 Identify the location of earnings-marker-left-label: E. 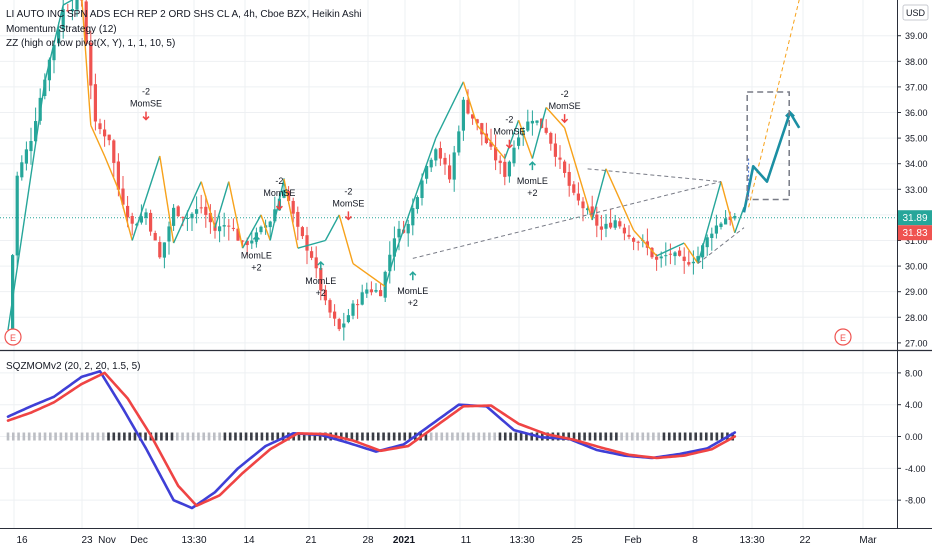
(13, 338).